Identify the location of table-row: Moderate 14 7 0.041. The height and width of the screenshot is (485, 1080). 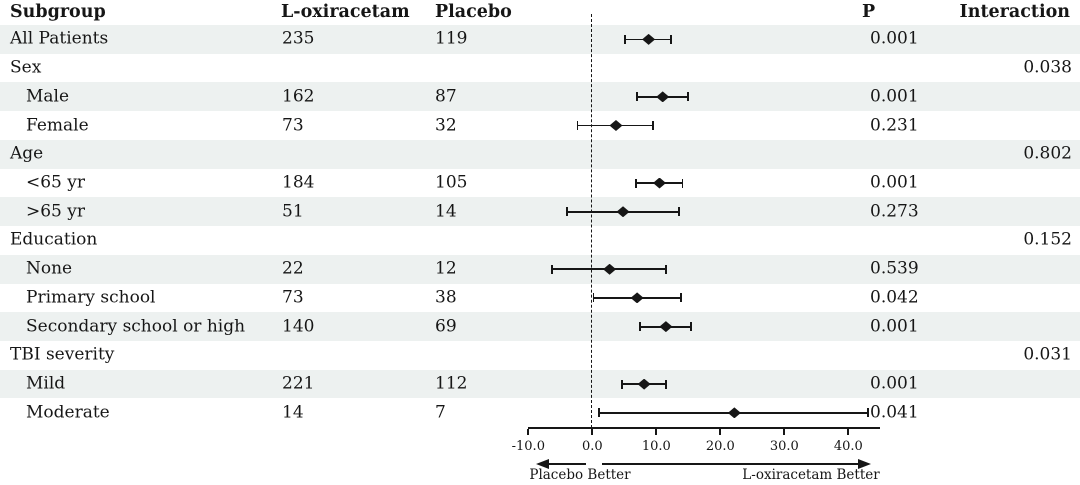
(540, 412).